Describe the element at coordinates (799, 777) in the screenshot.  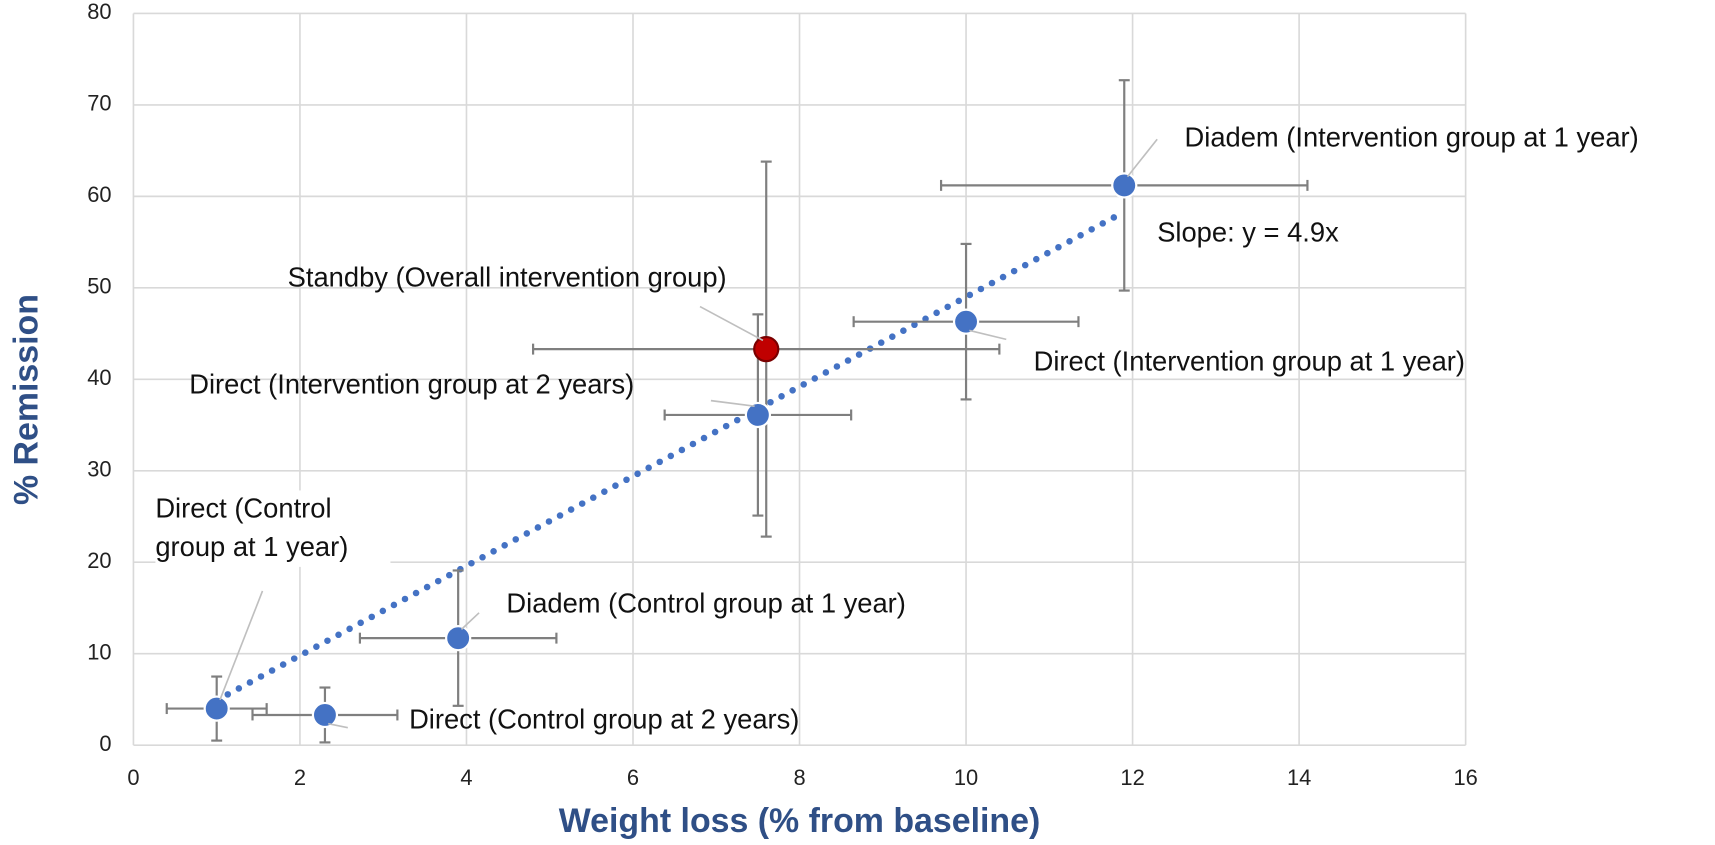
I see `x-tick-label: 8` at that location.